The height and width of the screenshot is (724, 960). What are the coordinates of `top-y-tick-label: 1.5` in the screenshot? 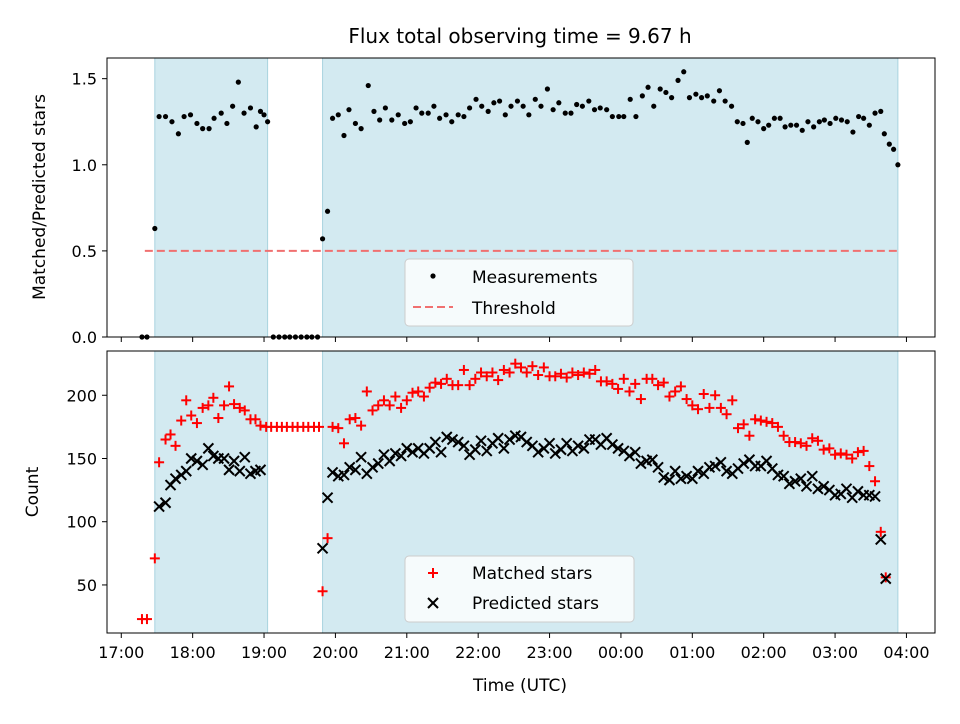 It's located at (84, 79).